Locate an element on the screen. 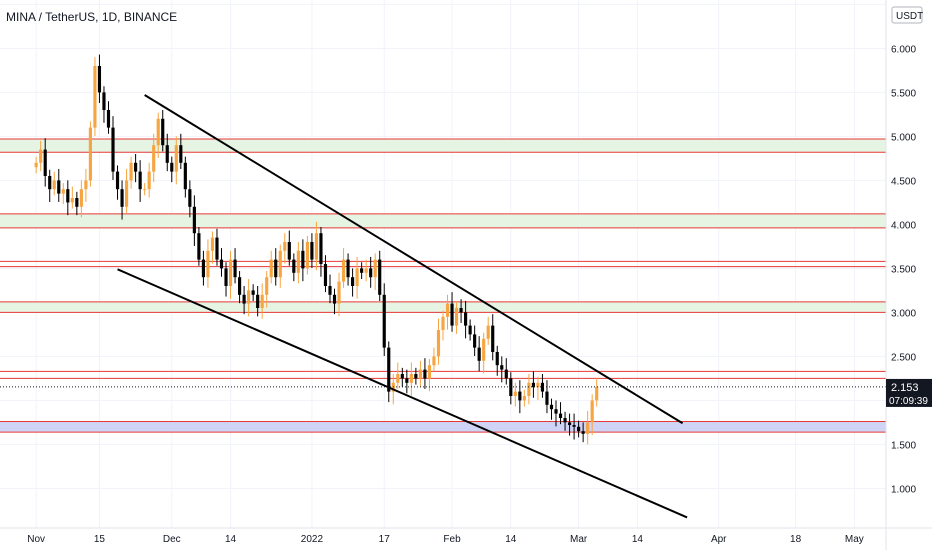 This screenshot has height=550, width=932. bar-countdown: 07:09:39 is located at coordinates (908, 401).